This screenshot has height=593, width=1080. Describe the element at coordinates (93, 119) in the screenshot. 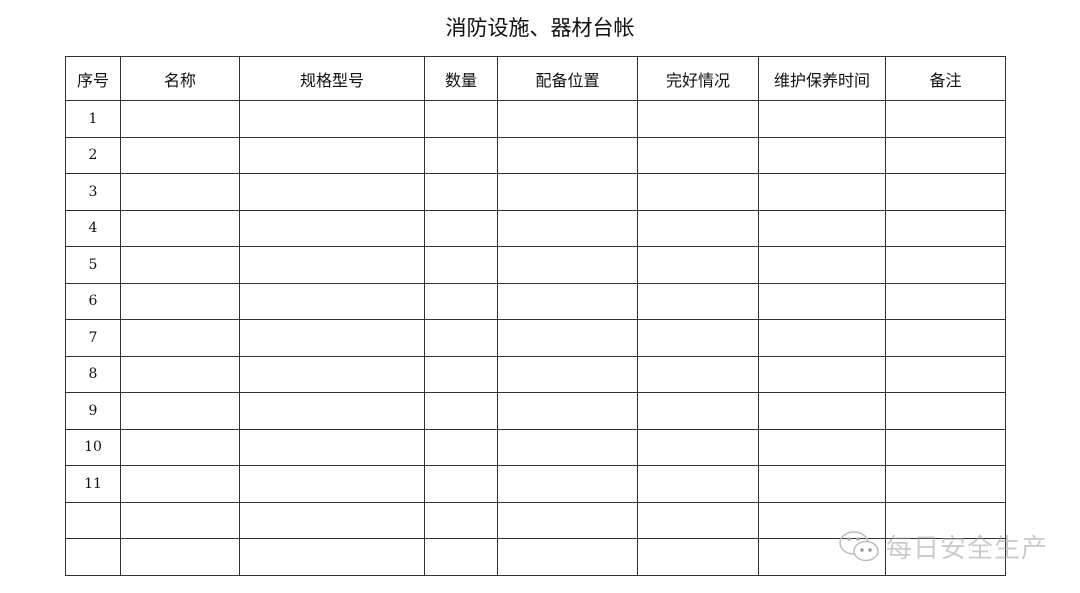

I see `row-number: 1` at that location.